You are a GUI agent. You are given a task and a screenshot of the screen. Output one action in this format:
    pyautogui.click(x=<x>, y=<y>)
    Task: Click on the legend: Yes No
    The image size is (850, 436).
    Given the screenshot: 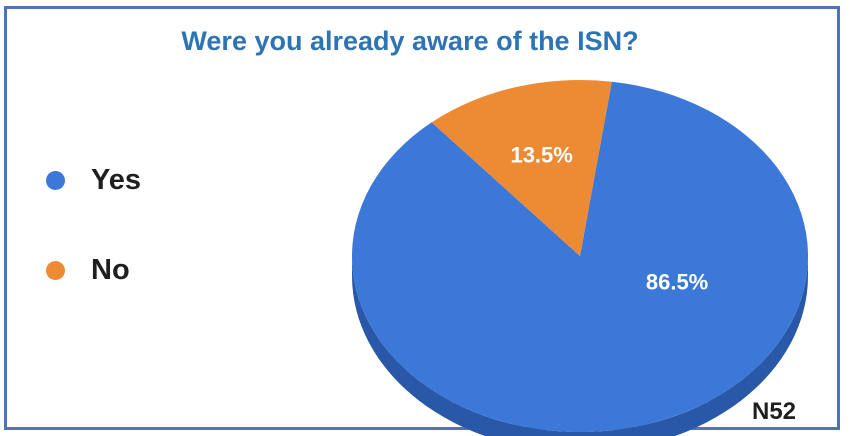 What is the action you would take?
    pyautogui.click(x=93, y=250)
    